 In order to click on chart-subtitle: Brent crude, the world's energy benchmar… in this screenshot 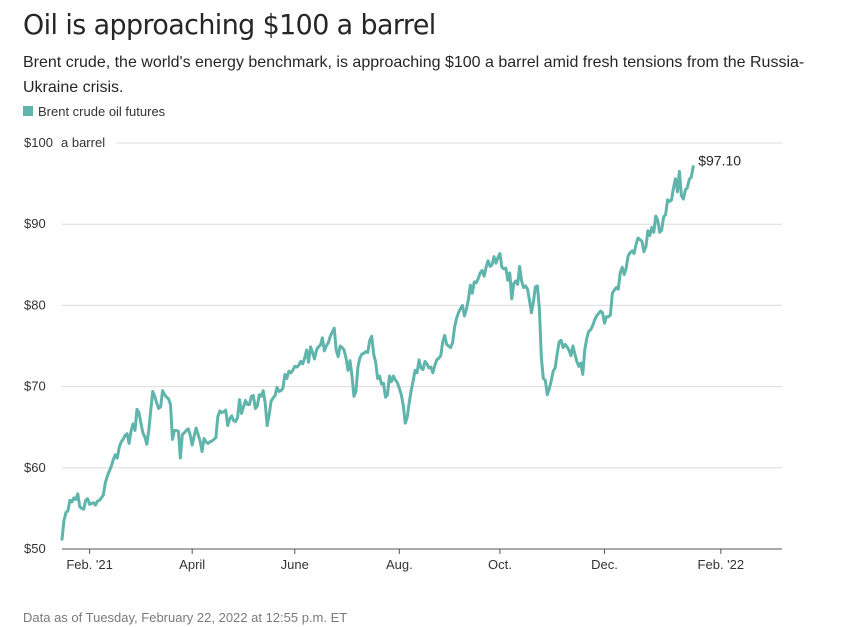, I will do `click(414, 75)`.